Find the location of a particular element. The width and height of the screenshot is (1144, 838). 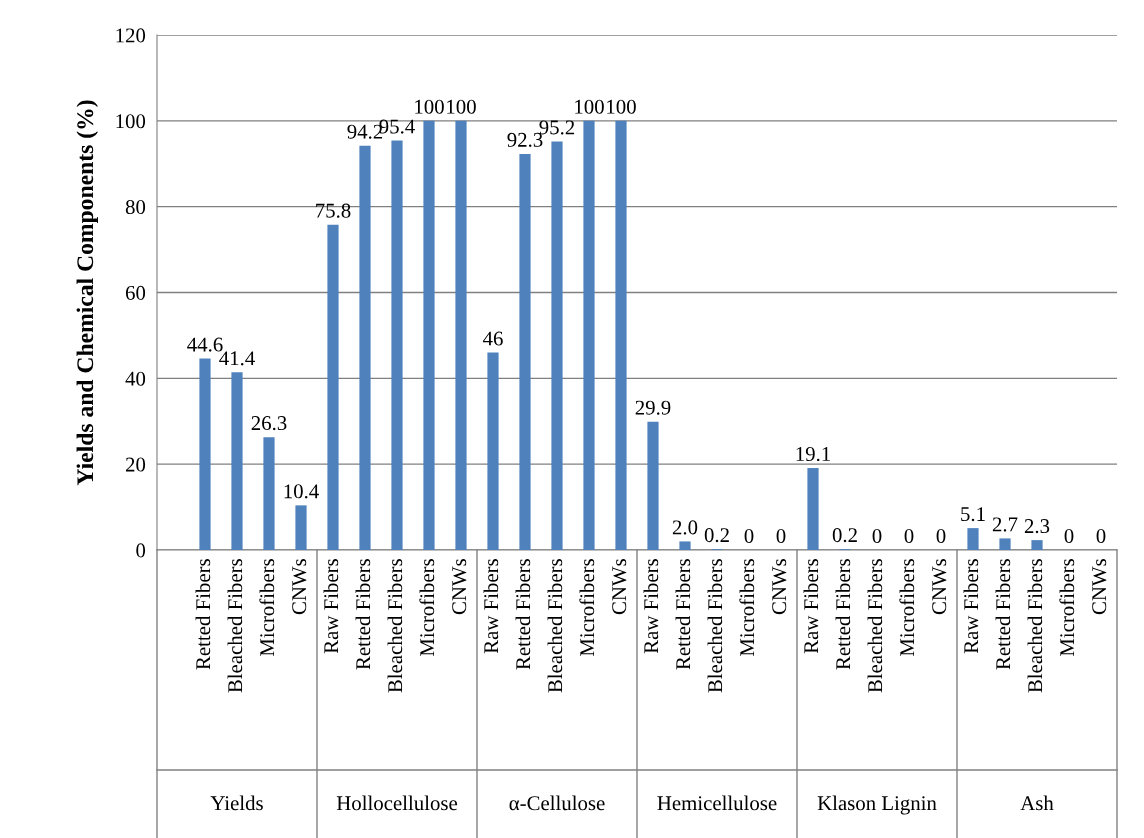

data-label: 29.9 is located at coordinates (653, 407).